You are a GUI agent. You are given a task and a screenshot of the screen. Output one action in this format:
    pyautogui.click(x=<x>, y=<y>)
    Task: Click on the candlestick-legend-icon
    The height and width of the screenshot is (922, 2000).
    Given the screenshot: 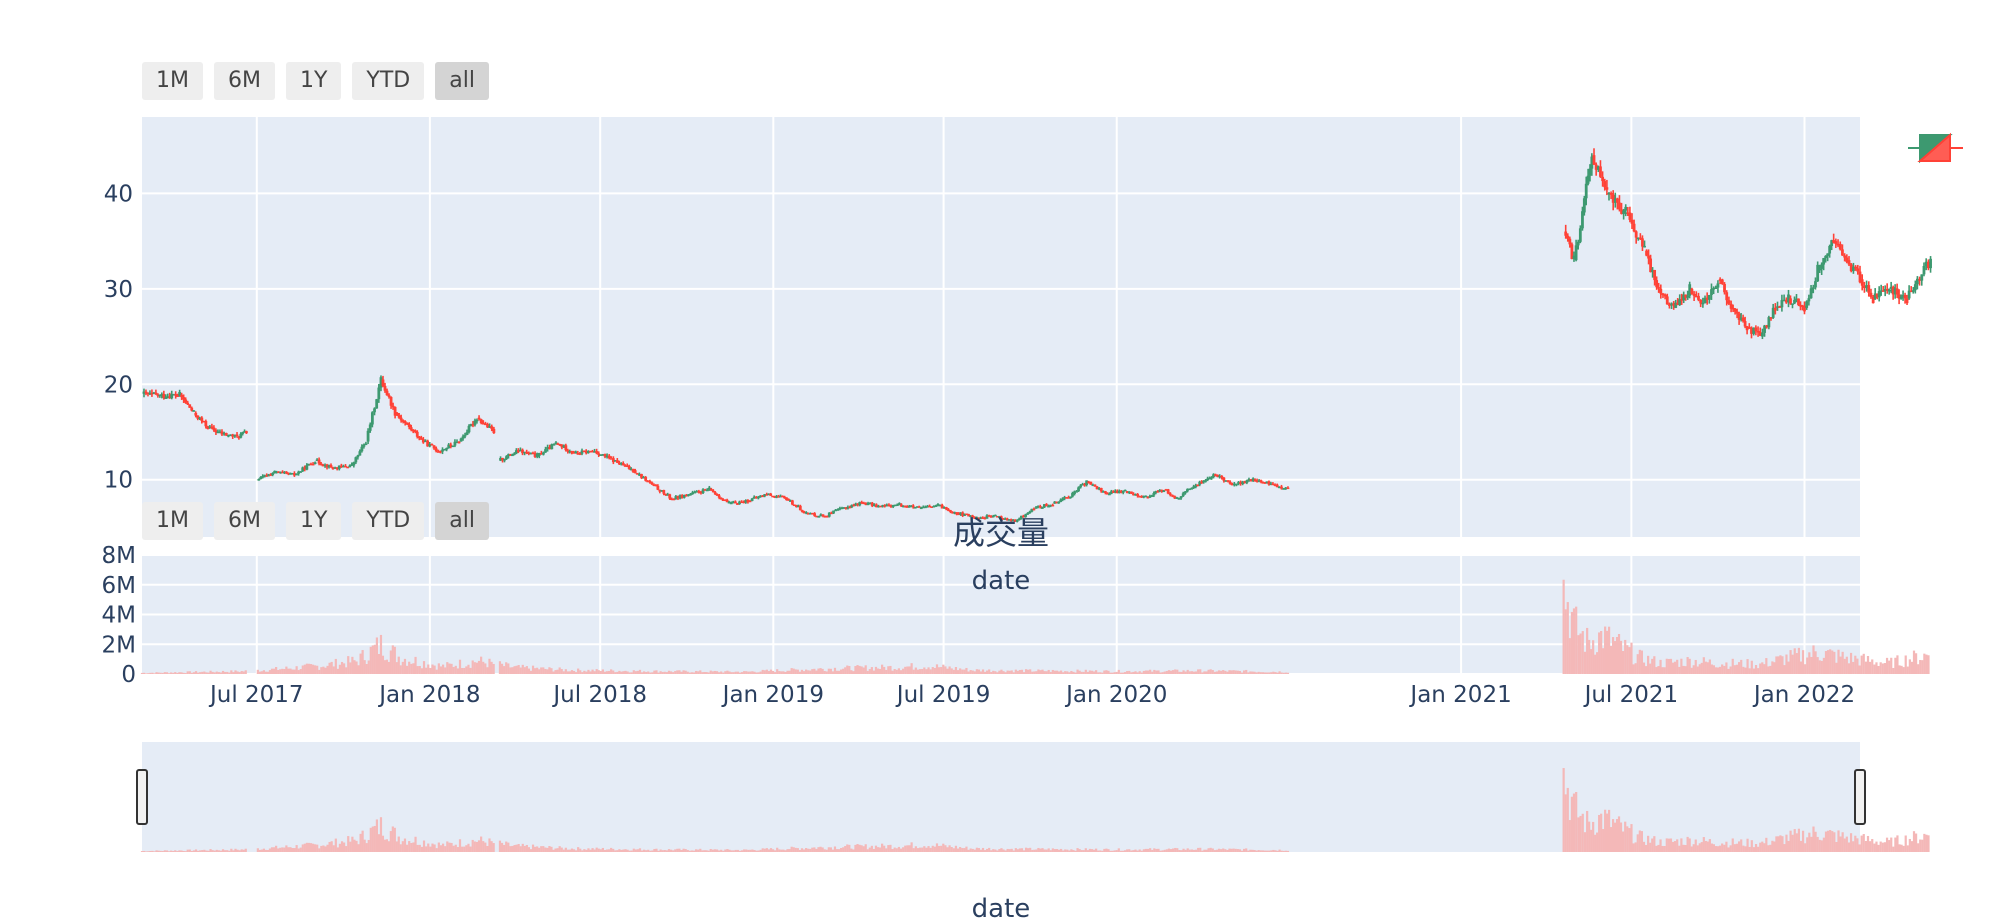 What is the action you would take?
    pyautogui.click(x=1935, y=148)
    